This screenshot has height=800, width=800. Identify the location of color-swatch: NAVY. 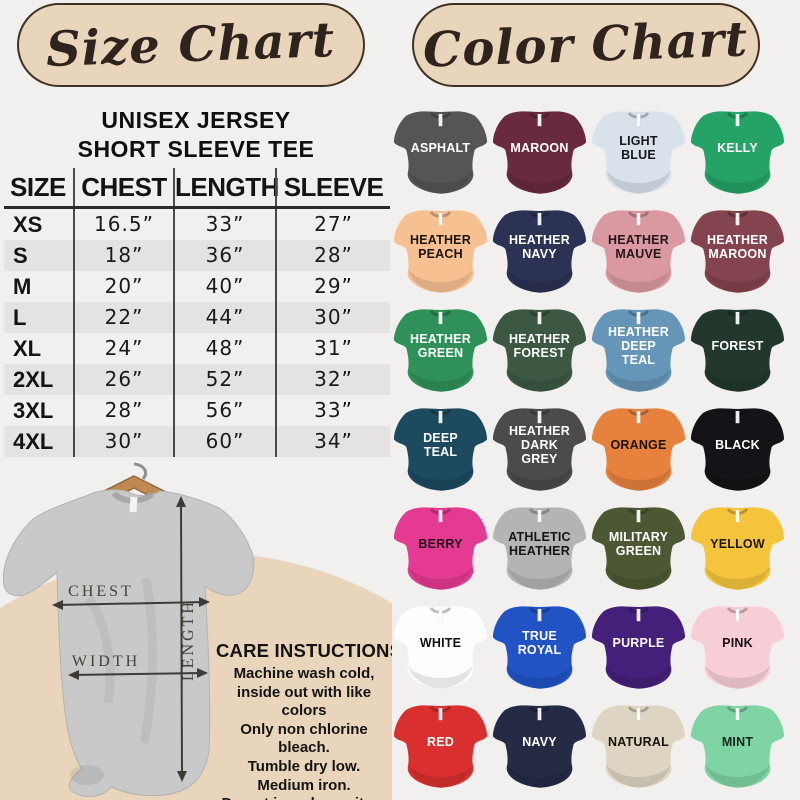
(539, 744).